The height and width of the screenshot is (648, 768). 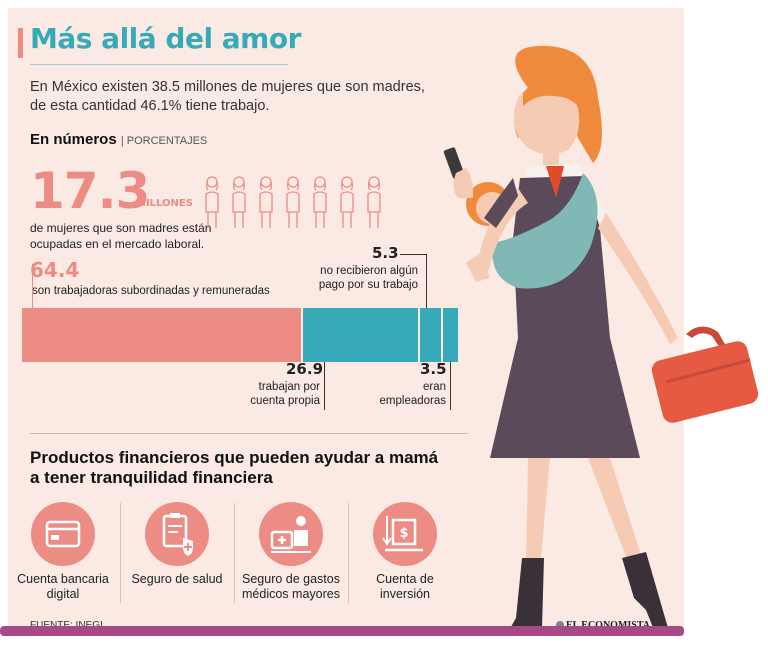 What do you see at coordinates (177, 534) in the screenshot?
I see `health-insurance-icon` at bounding box center [177, 534].